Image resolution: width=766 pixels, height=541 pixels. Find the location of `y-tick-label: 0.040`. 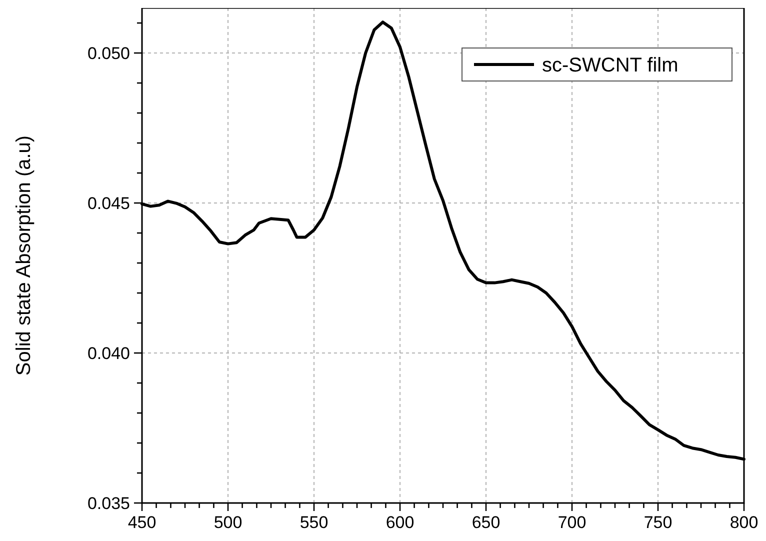

y-tick-label: 0.040 is located at coordinates (108, 353).